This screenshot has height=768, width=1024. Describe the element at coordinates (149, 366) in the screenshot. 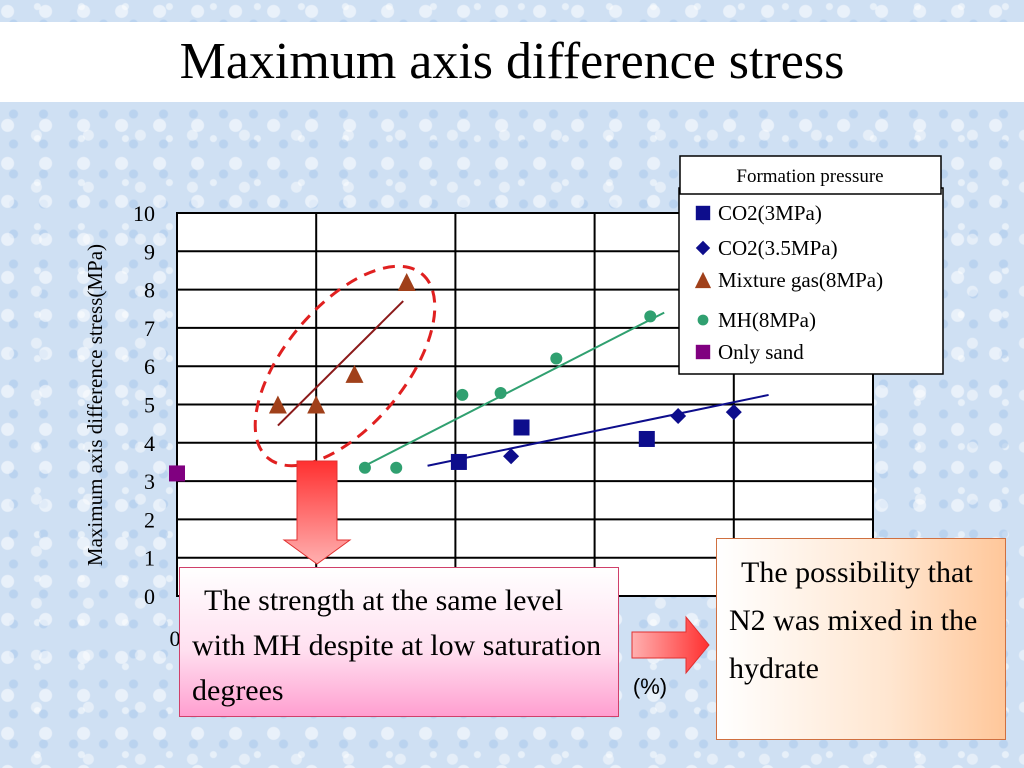

I see `y-tick-label: 6` at that location.